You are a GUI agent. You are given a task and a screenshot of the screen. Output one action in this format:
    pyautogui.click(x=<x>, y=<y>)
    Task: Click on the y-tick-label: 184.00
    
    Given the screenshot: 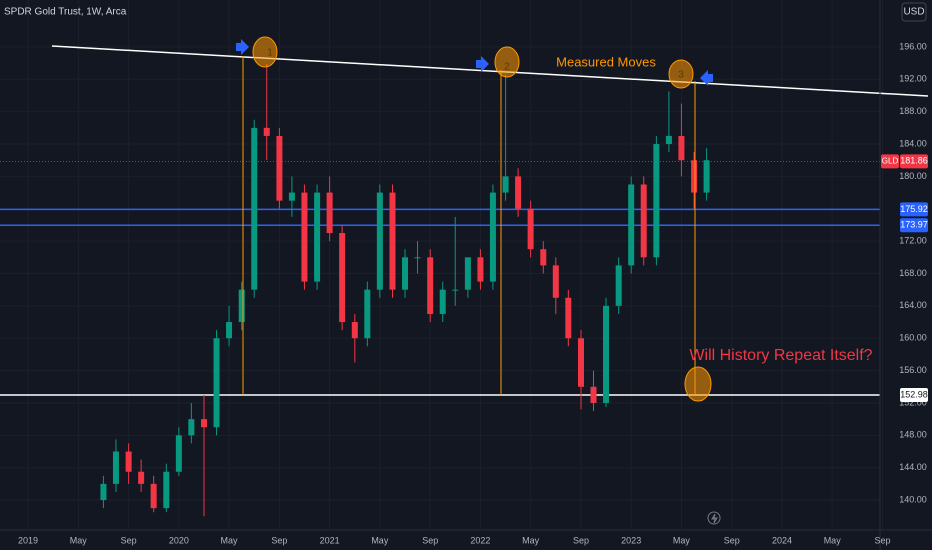 What is the action you would take?
    pyautogui.click(x=913, y=143)
    